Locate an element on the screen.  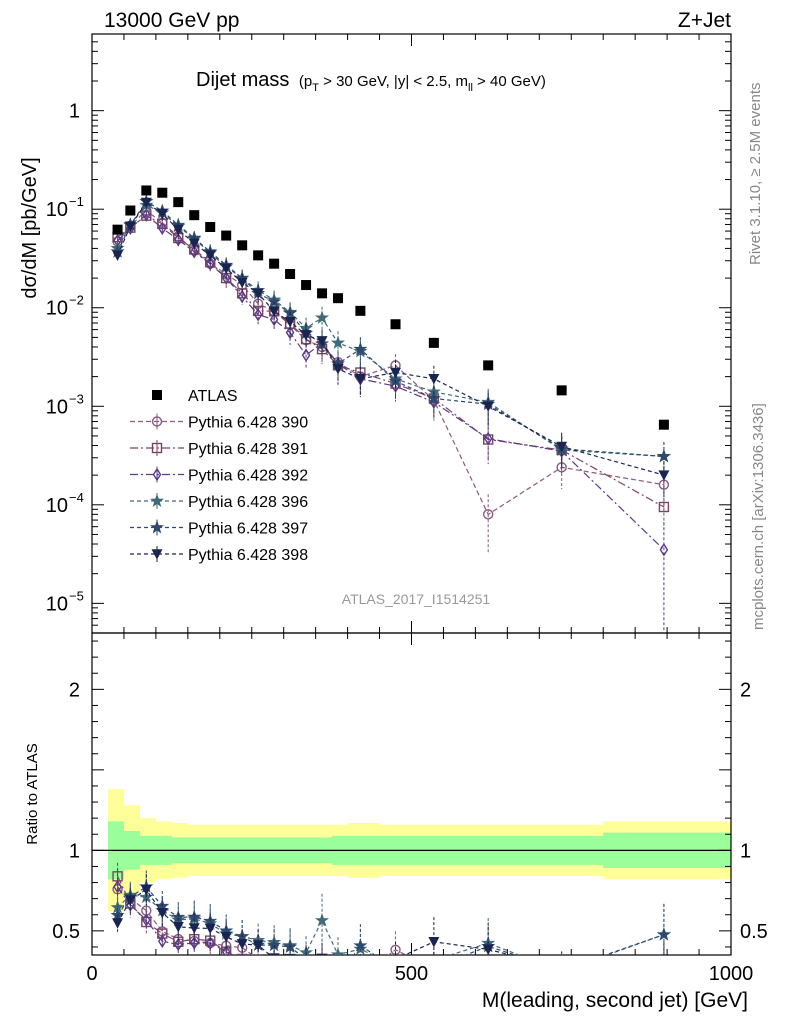
y-tick-exponent: −4 is located at coordinates (76, 497).